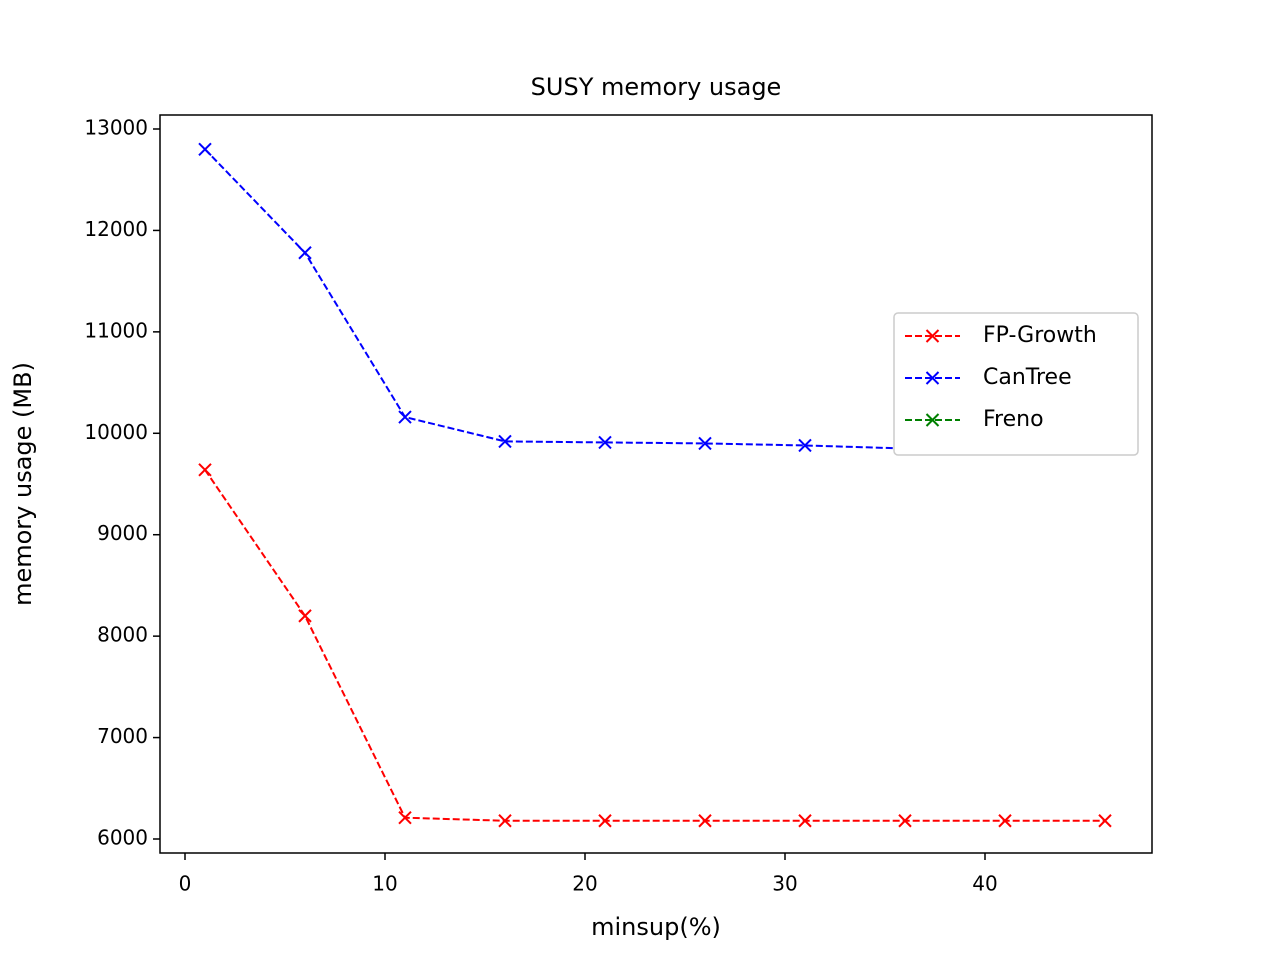 The height and width of the screenshot is (960, 1280). I want to click on x-tick-label: 40, so click(984, 884).